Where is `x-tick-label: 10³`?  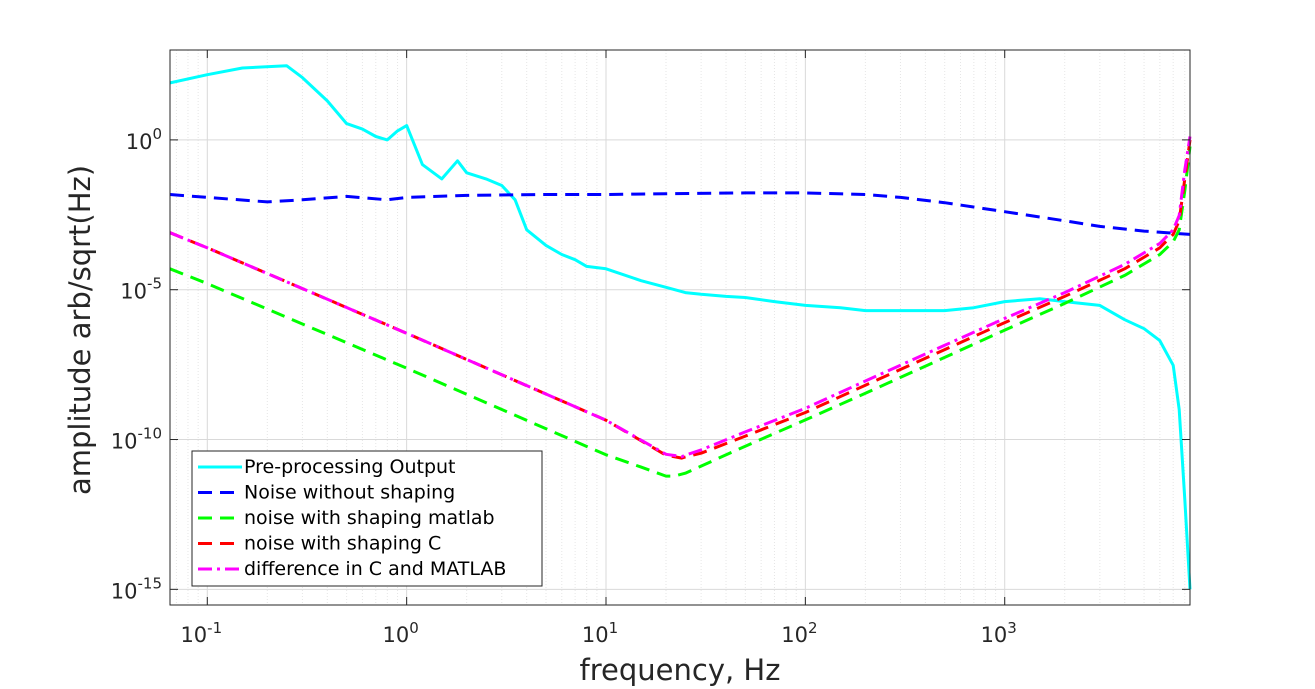
x-tick-label: 10³ is located at coordinates (999, 633).